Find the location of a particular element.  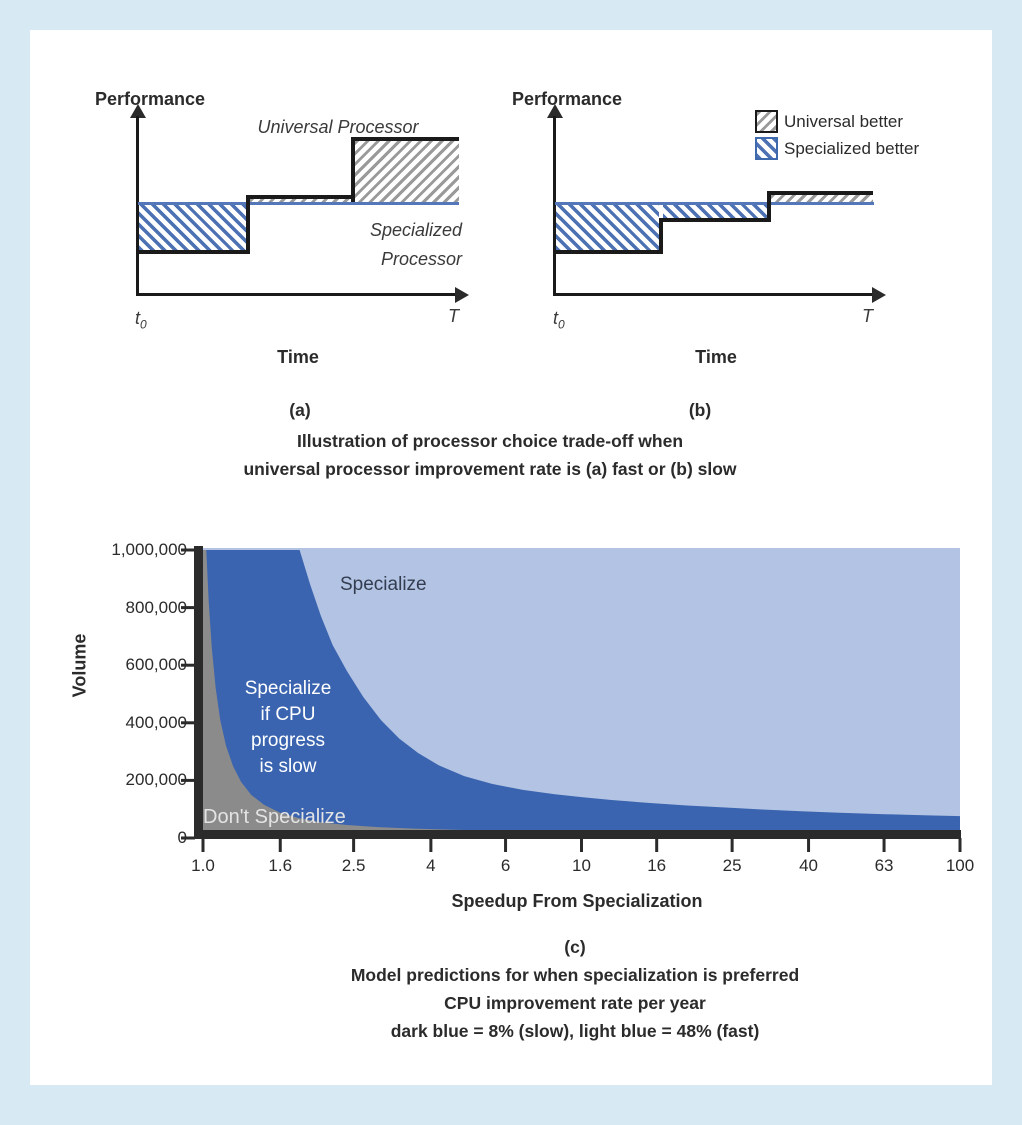

panel-b-universal-better-area is located at coordinates (822, 198).